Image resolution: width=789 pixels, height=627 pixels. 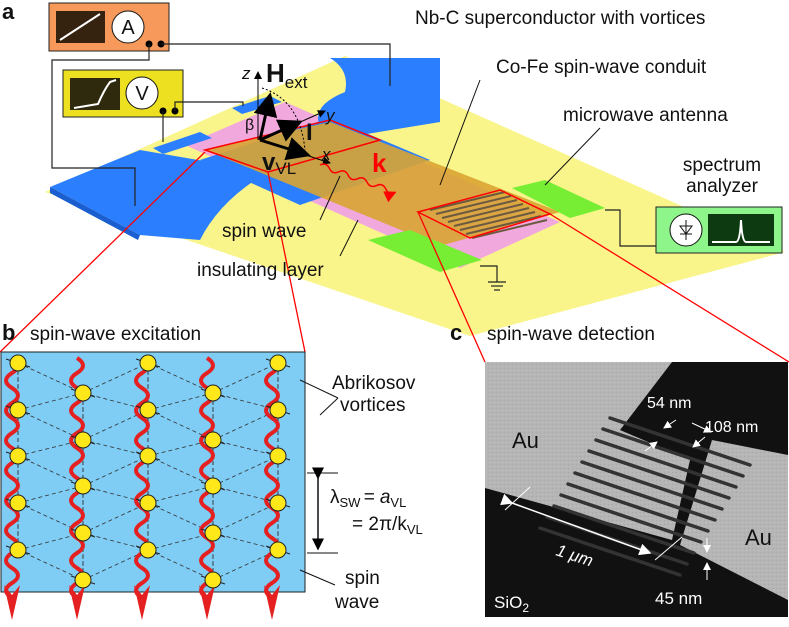 What do you see at coordinates (511, 604) in the screenshot?
I see `sio2-label: SiO2` at bounding box center [511, 604].